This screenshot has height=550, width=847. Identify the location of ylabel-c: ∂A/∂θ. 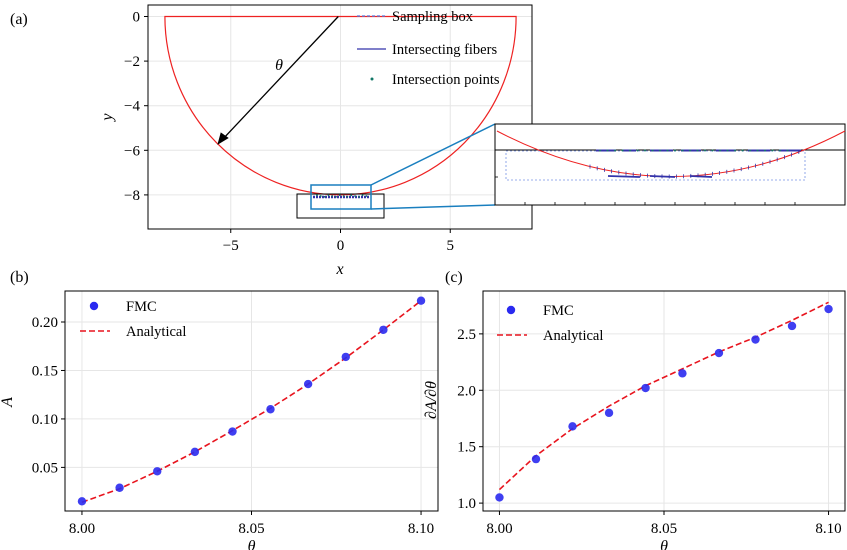
(431, 400).